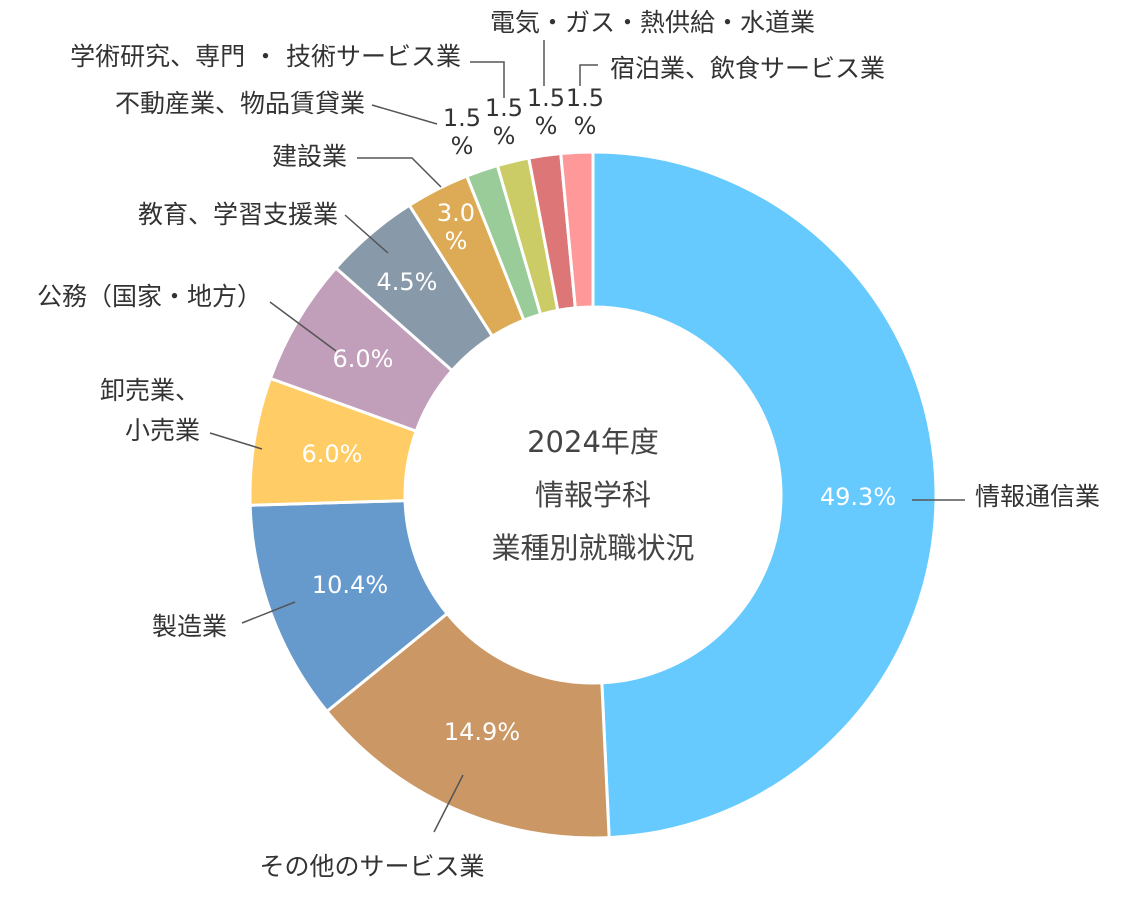 This screenshot has height=916, width=1134. Describe the element at coordinates (1037, 496) in the screenshot. I see `category-label-1: 情報通信業` at that location.